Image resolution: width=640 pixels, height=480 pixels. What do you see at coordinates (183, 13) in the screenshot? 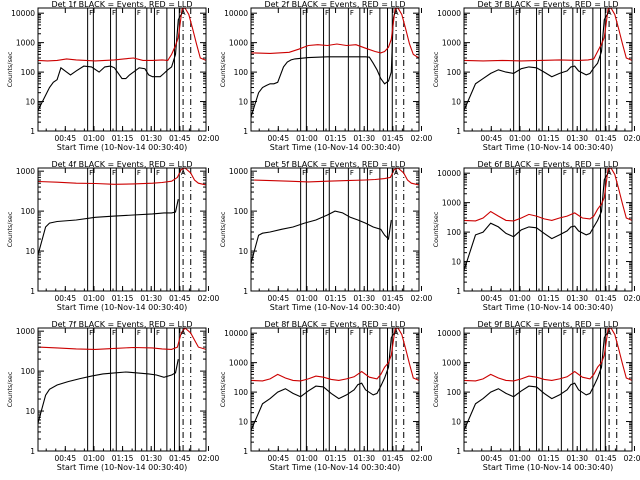
I see `flag-label: A` at bounding box center [183, 13].